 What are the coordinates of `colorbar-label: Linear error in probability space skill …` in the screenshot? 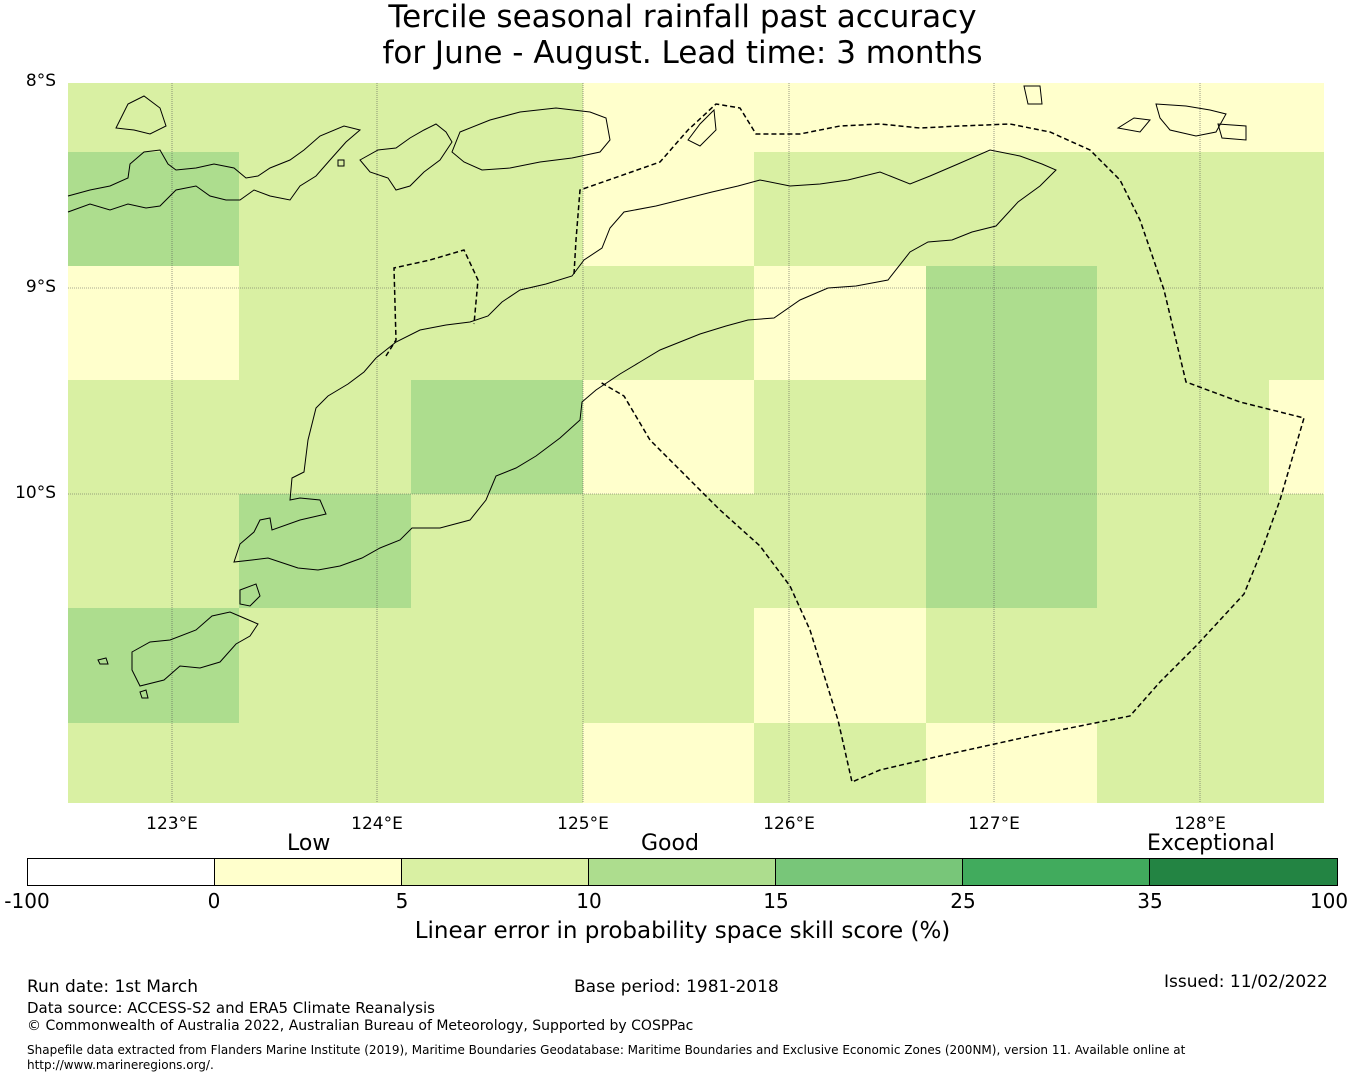 It's located at (682, 931).